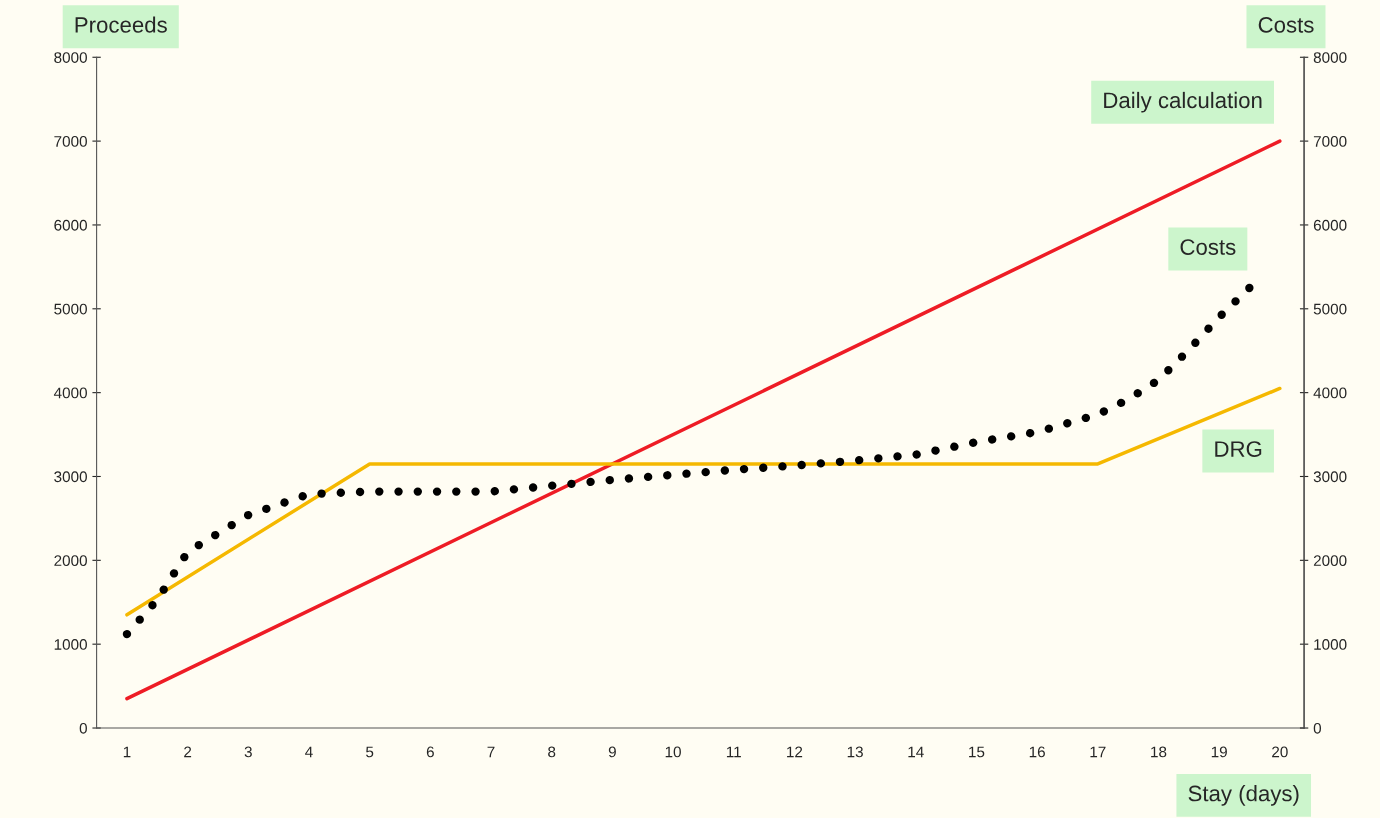 The height and width of the screenshot is (818, 1380). What do you see at coordinates (1330, 57) in the screenshot?
I see `y2-tick-label: 8000` at bounding box center [1330, 57].